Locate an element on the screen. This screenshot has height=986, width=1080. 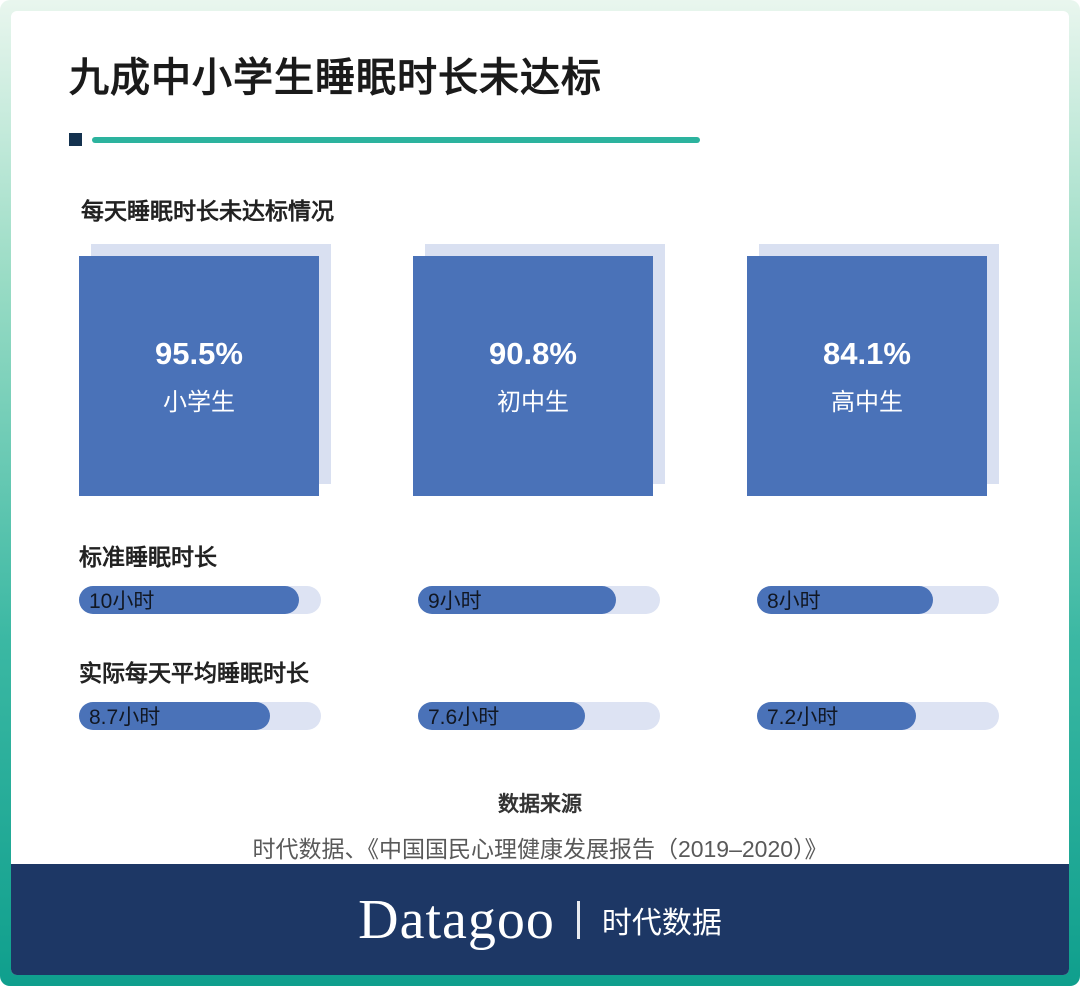
brand-logo-cn: 时代数据 is located at coordinates (661, 923).